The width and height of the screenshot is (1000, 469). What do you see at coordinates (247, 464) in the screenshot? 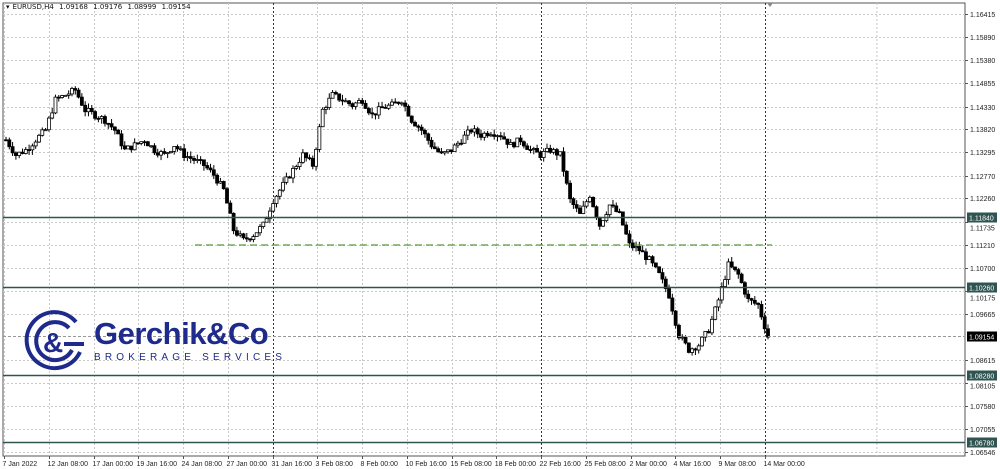
I see `x-tick-label: 27 Jan 00:00` at bounding box center [247, 464].